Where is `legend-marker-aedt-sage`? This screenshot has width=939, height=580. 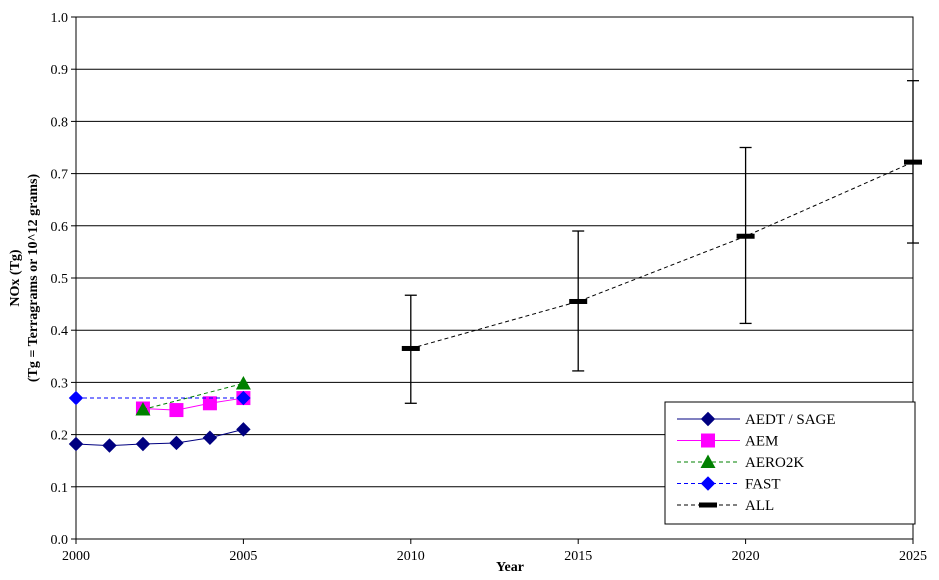
legend-marker-aedt-sage is located at coordinates (708, 419).